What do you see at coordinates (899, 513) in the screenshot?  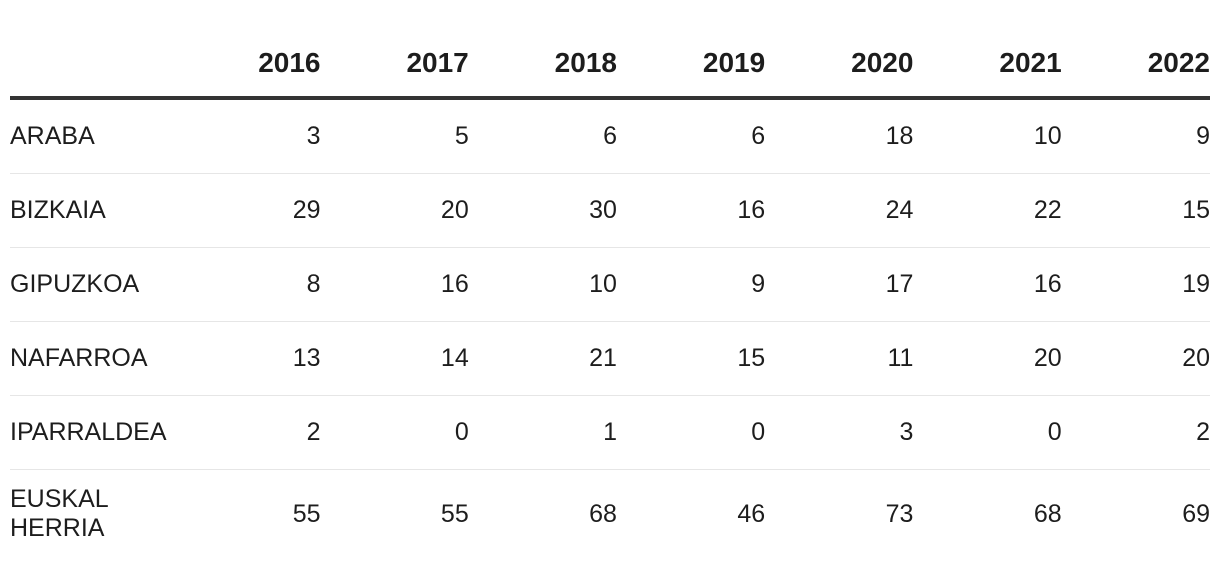 I see `value-cell: 73` at bounding box center [899, 513].